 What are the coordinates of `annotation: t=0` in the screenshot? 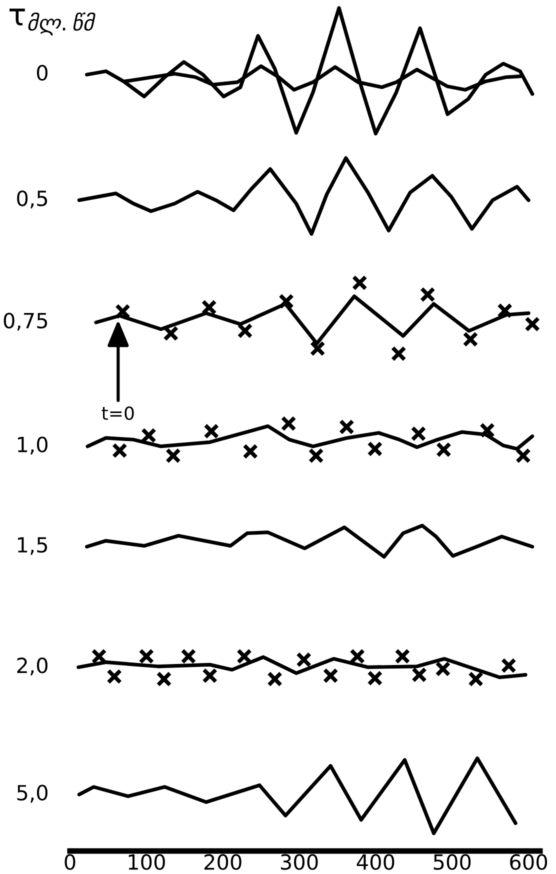 It's located at (118, 413).